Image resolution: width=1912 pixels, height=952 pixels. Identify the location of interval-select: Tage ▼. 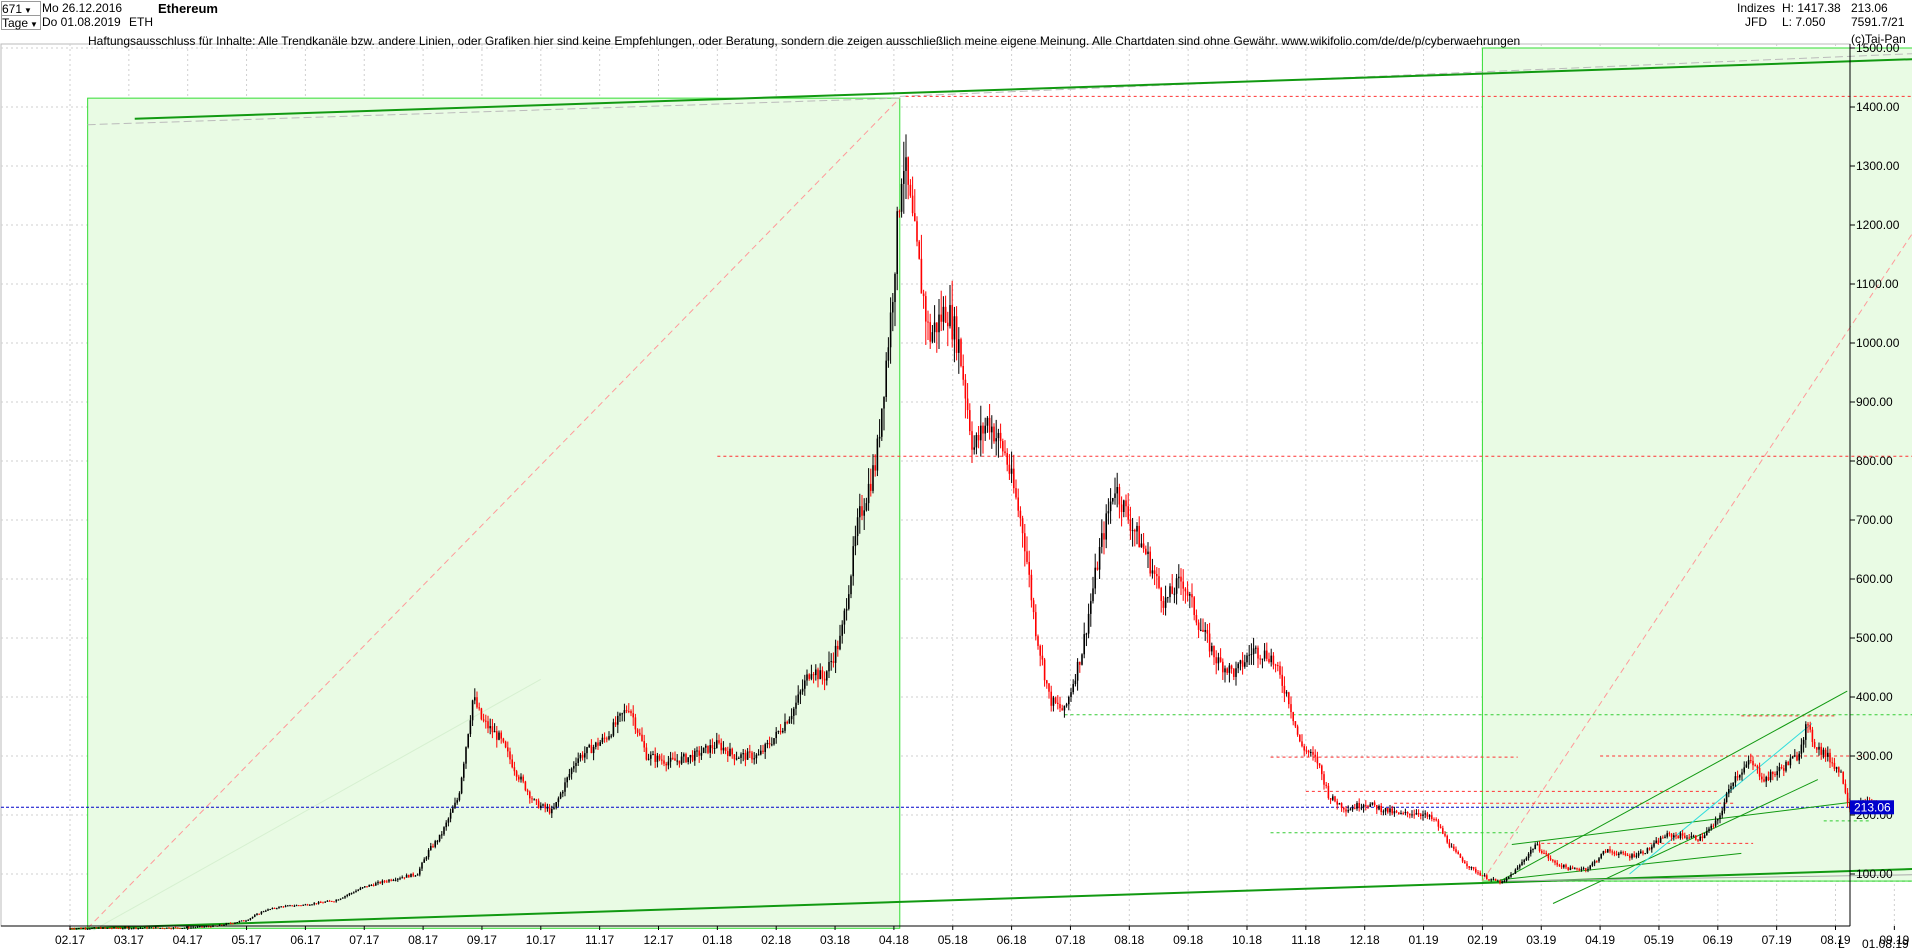
(21, 22).